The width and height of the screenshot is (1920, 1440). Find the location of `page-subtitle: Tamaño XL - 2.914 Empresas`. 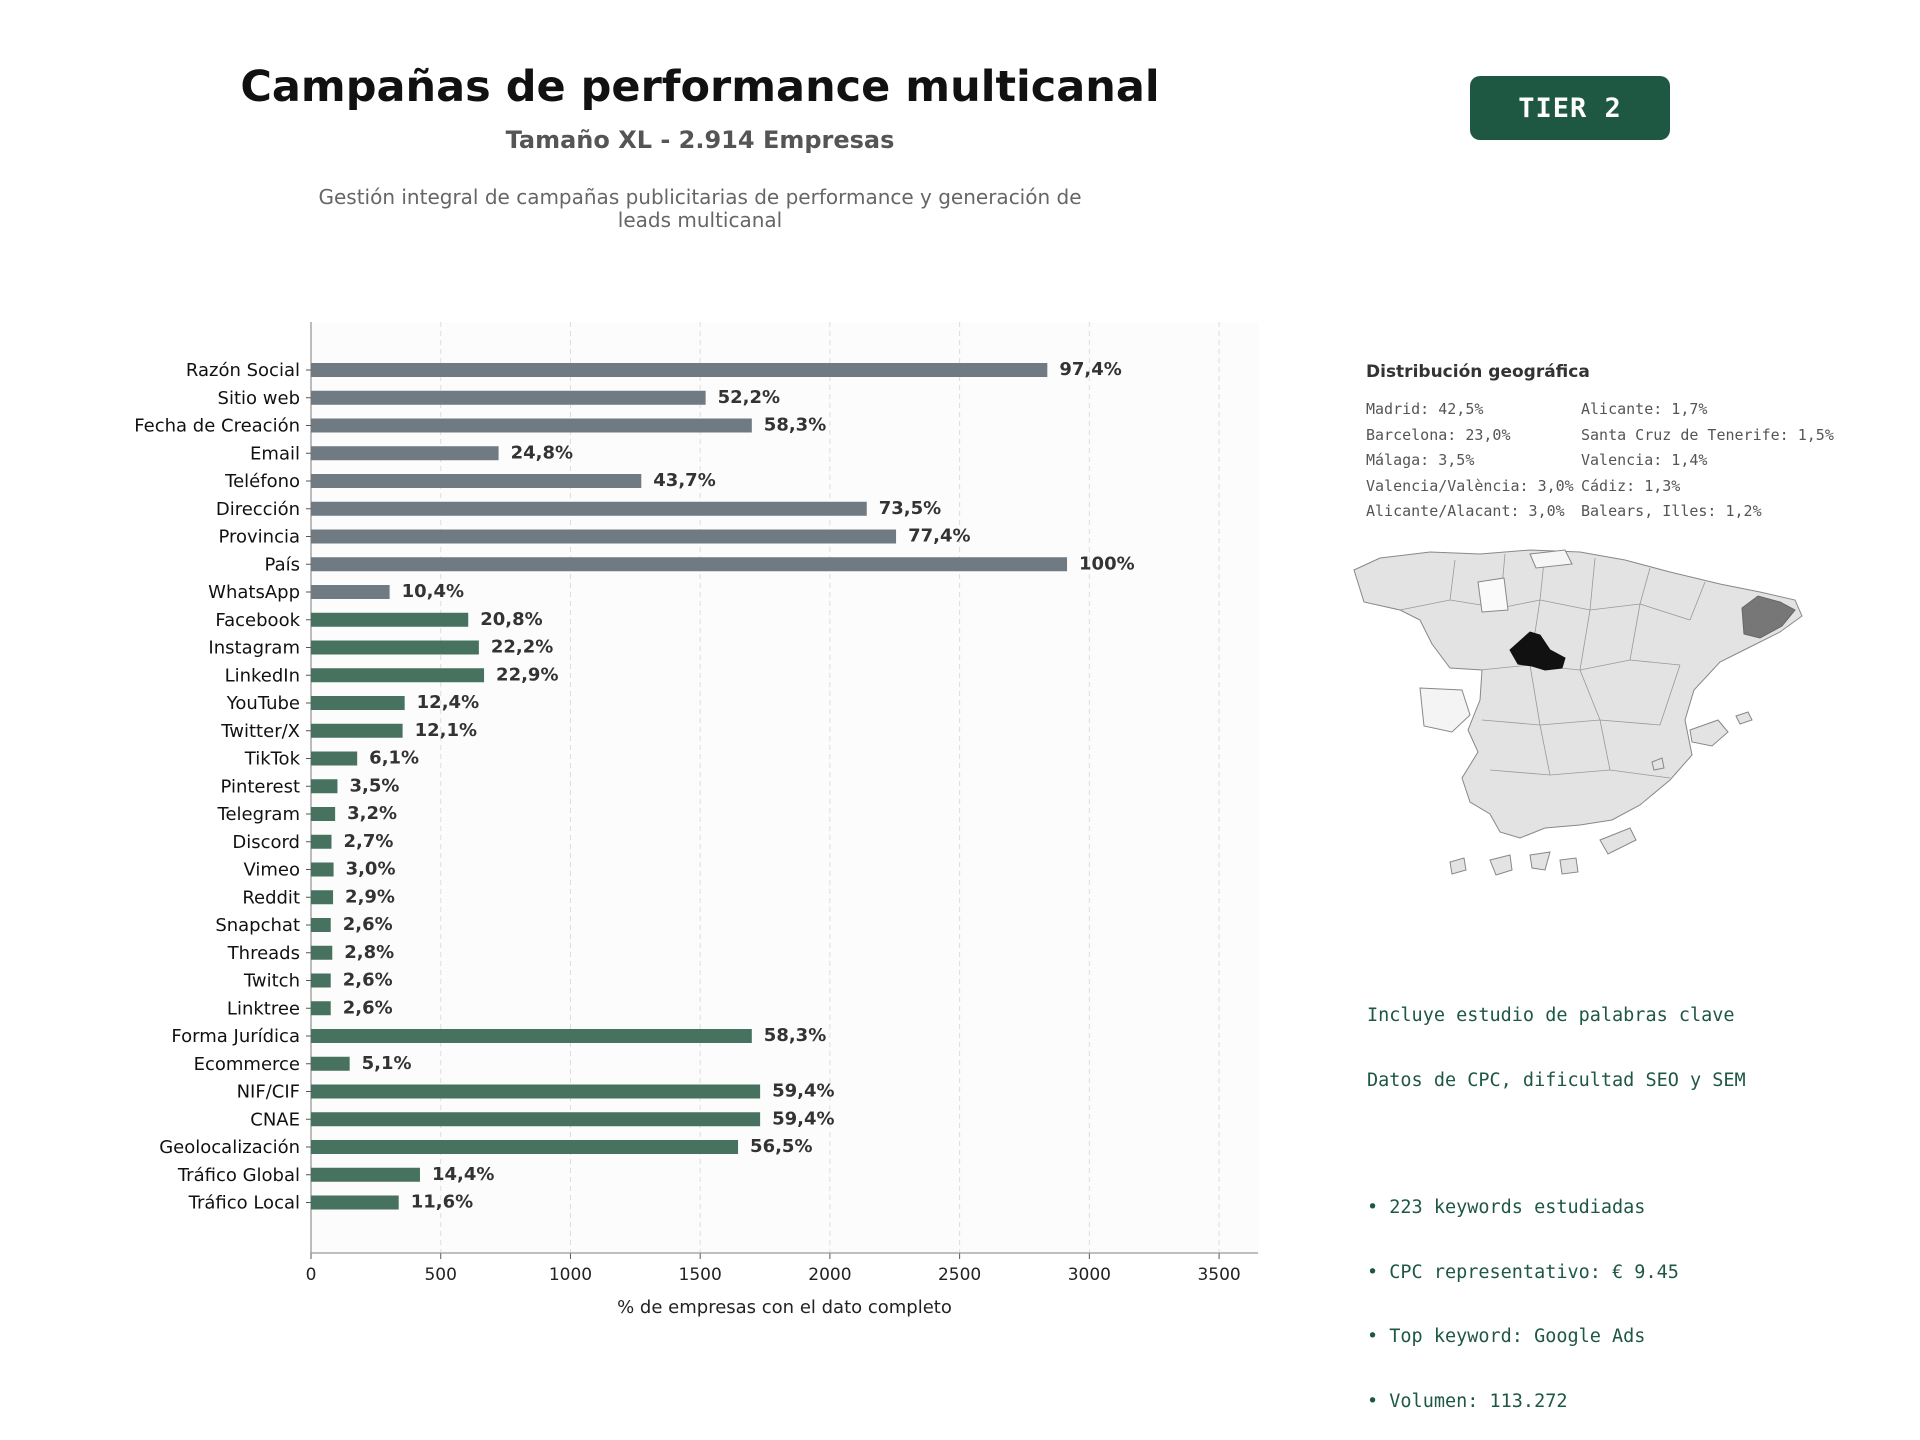

page-subtitle: Tamaño XL - 2.914 Empresas is located at coordinates (700, 140).